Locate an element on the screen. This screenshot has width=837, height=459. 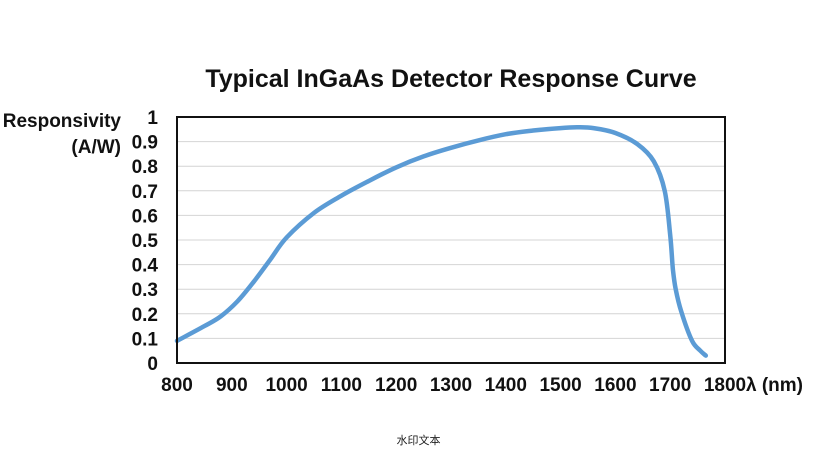
x-tick-label: 1600 is located at coordinates (615, 385).